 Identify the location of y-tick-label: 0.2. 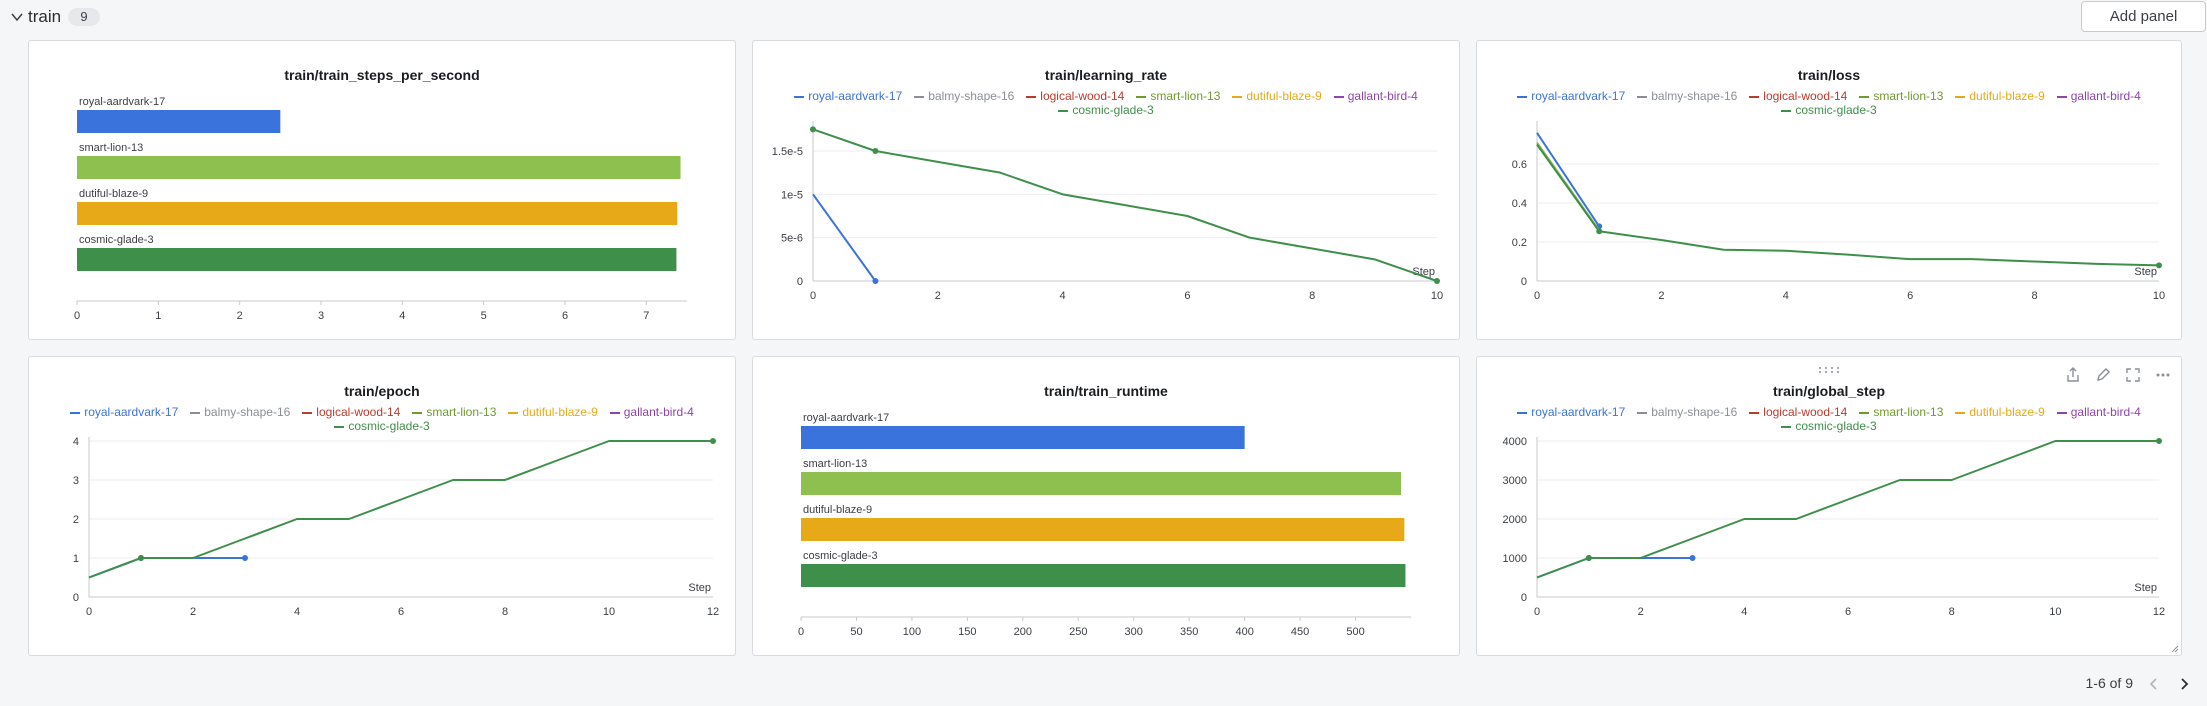
(1519, 243).